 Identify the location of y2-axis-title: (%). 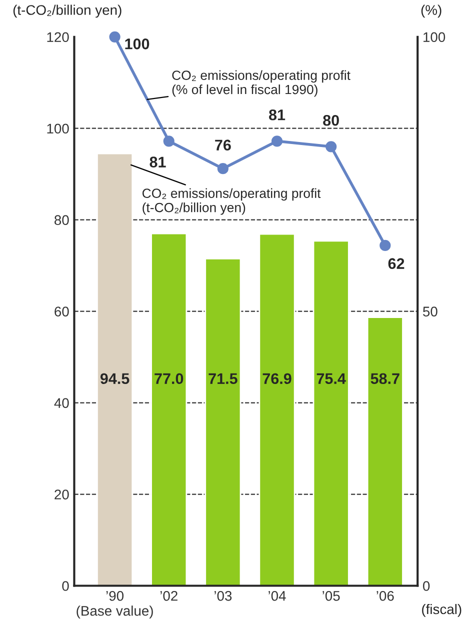
(431, 11).